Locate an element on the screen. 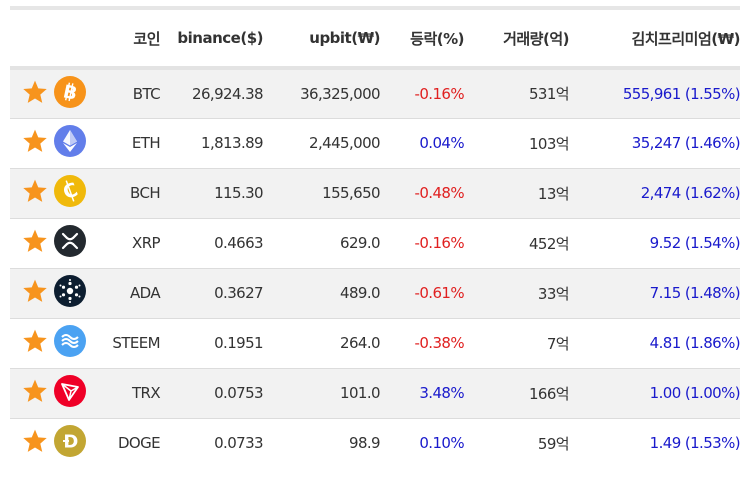 Image resolution: width=750 pixels, height=486 pixels. upbit-price: 36,325,000 is located at coordinates (340, 93).